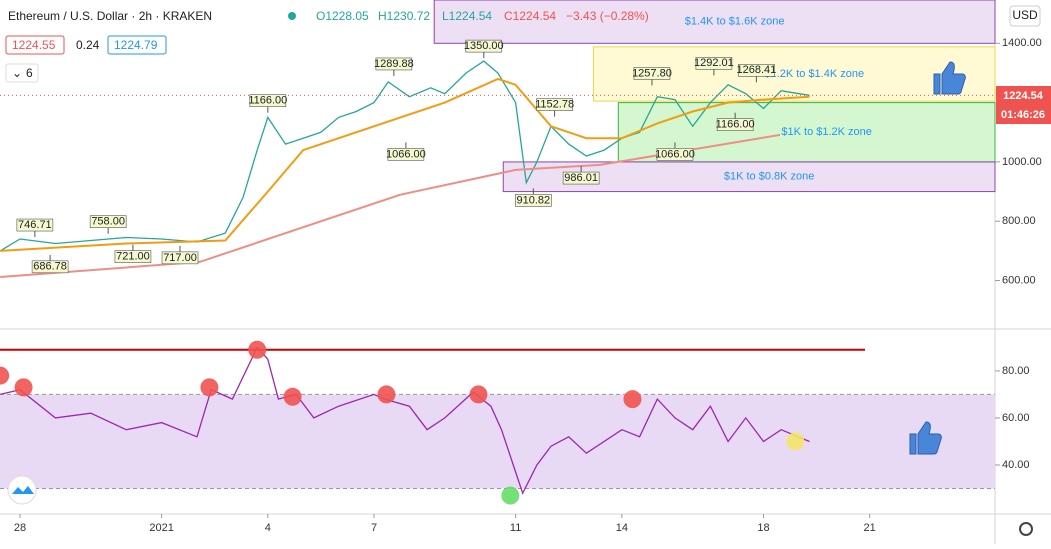 This screenshot has height=549, width=1051. Describe the element at coordinates (826, 132) in the screenshot. I see `zone-label: $1K to $1.2K zone` at that location.